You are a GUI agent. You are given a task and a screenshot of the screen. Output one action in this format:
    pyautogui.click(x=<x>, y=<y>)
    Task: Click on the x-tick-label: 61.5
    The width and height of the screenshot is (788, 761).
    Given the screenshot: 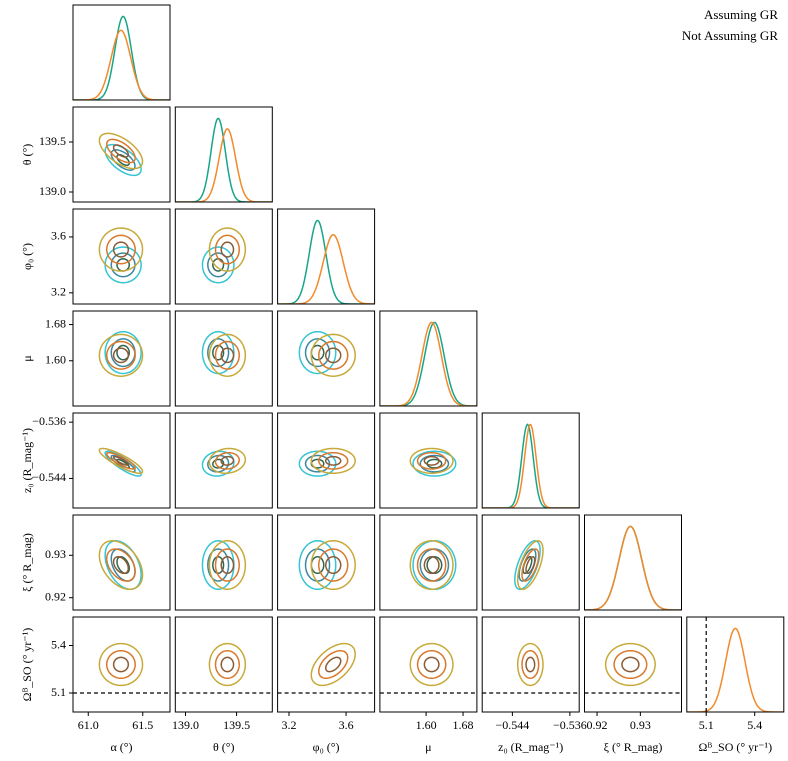 What is the action you would take?
    pyautogui.click(x=142, y=725)
    